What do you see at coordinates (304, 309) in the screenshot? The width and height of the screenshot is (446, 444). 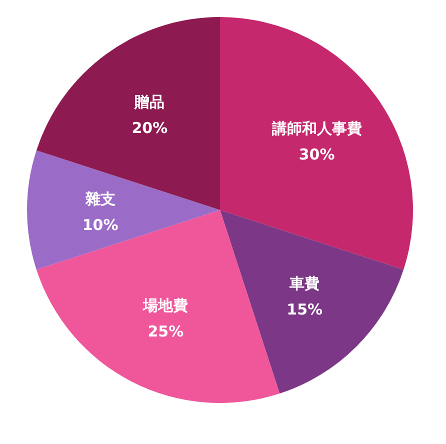 I see `data-label: 15%` at bounding box center [304, 309].